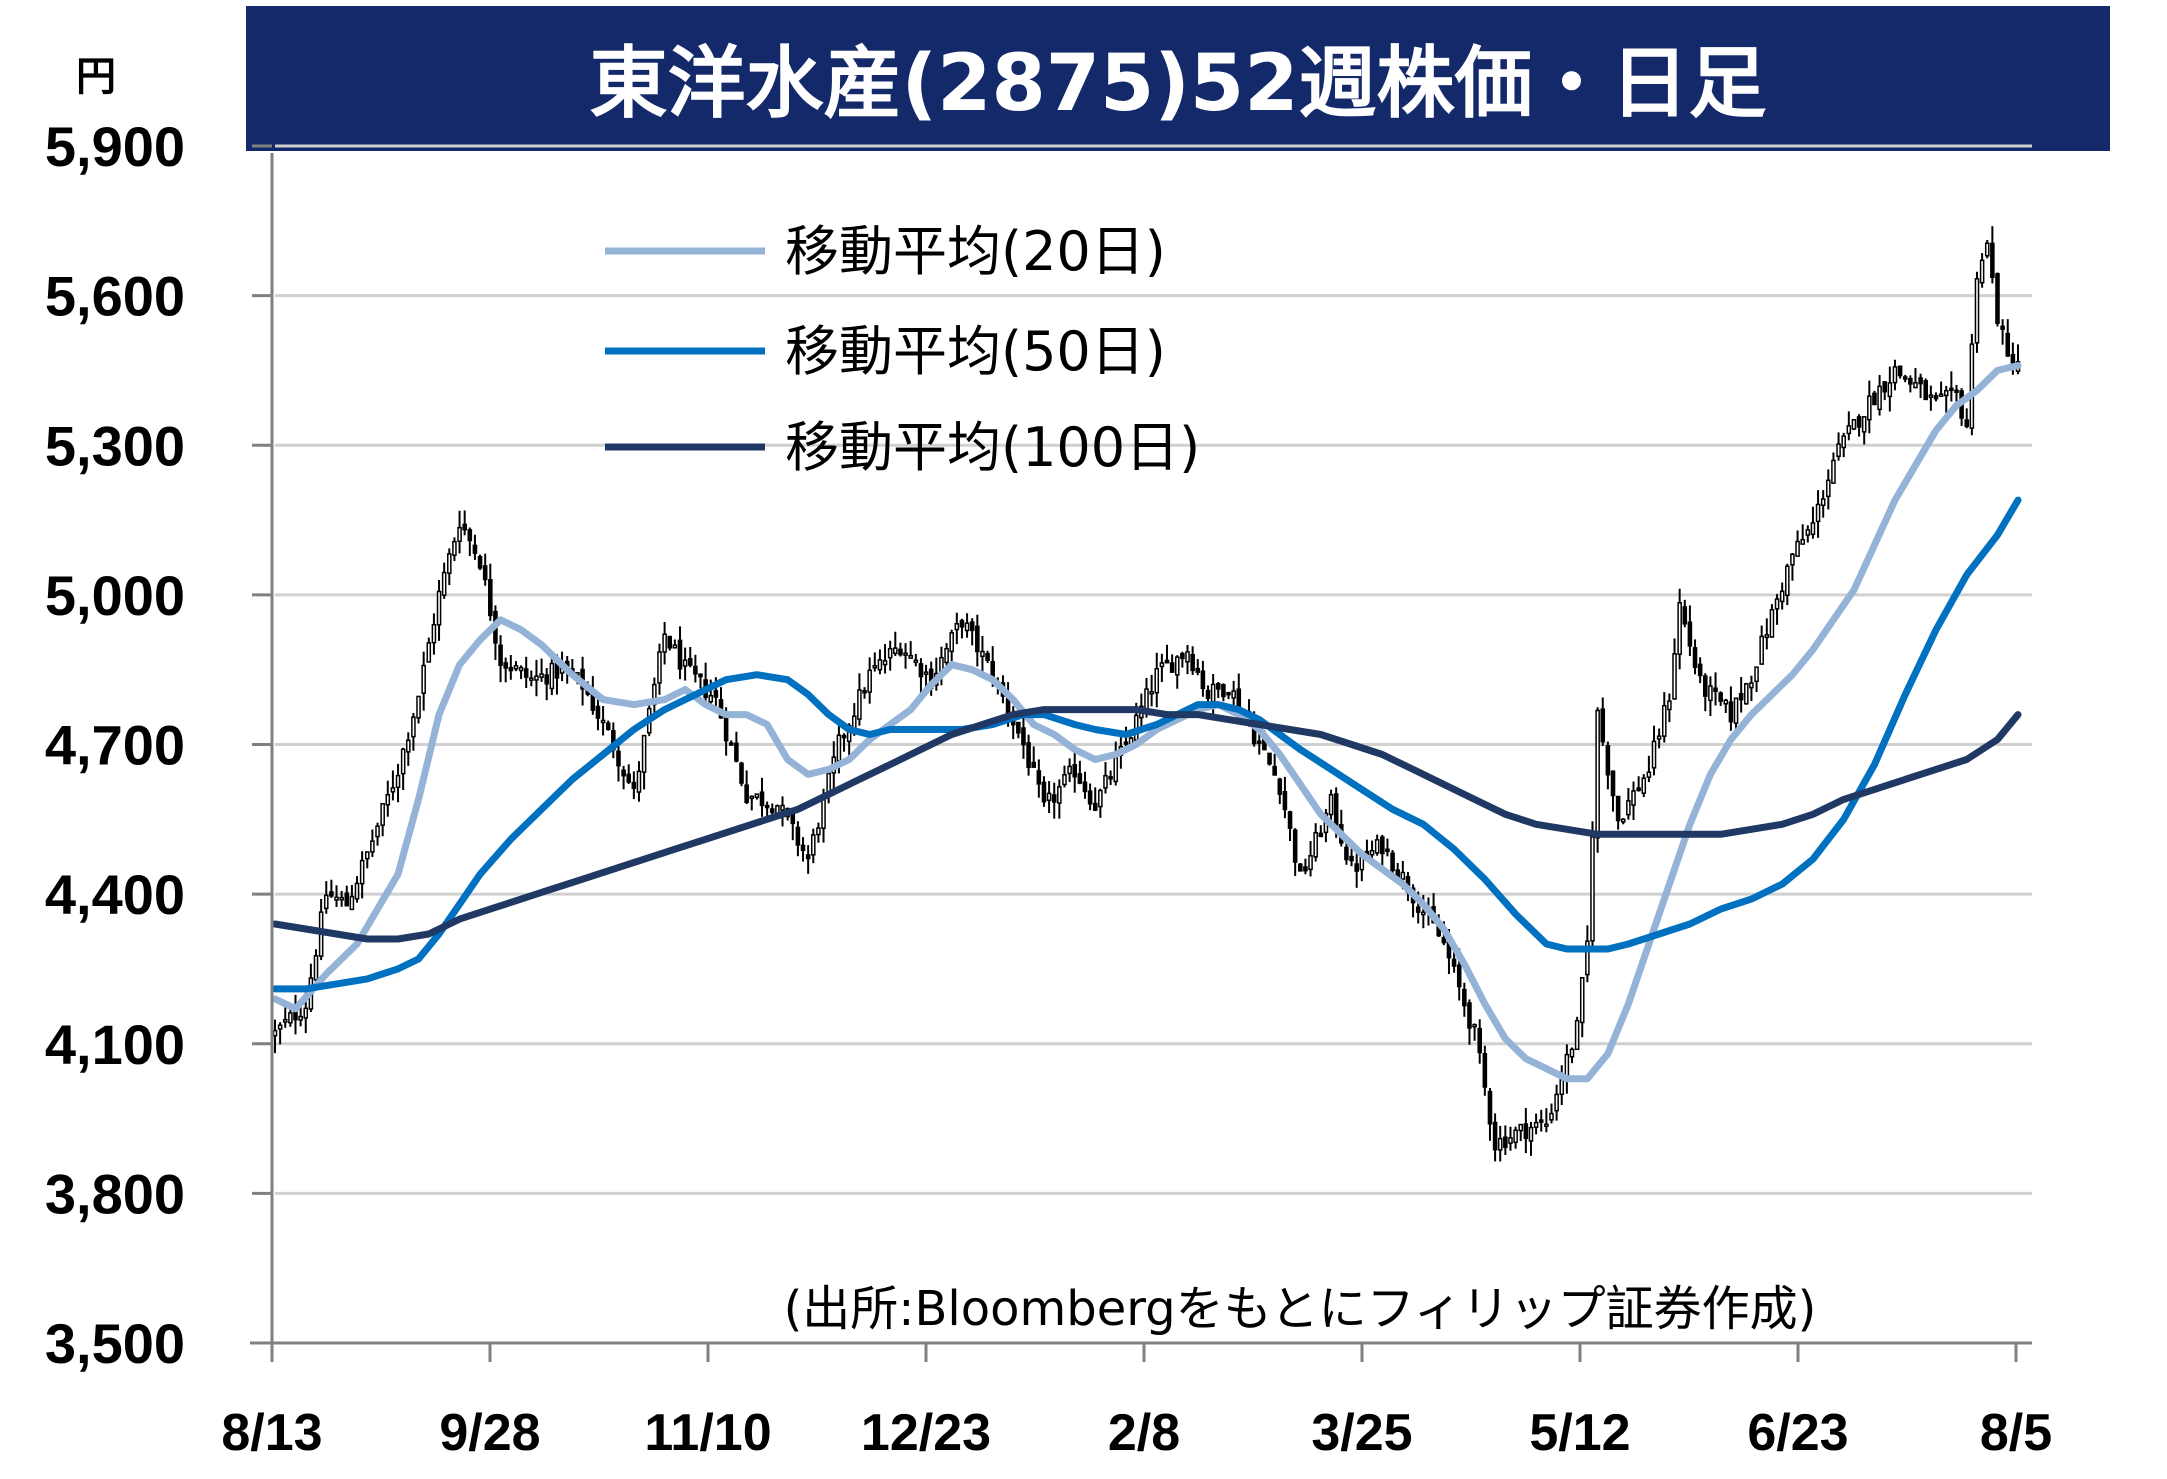 The width and height of the screenshot is (2167, 1479). I want to click on x-tick-label-1: 9/28, so click(489, 1433).